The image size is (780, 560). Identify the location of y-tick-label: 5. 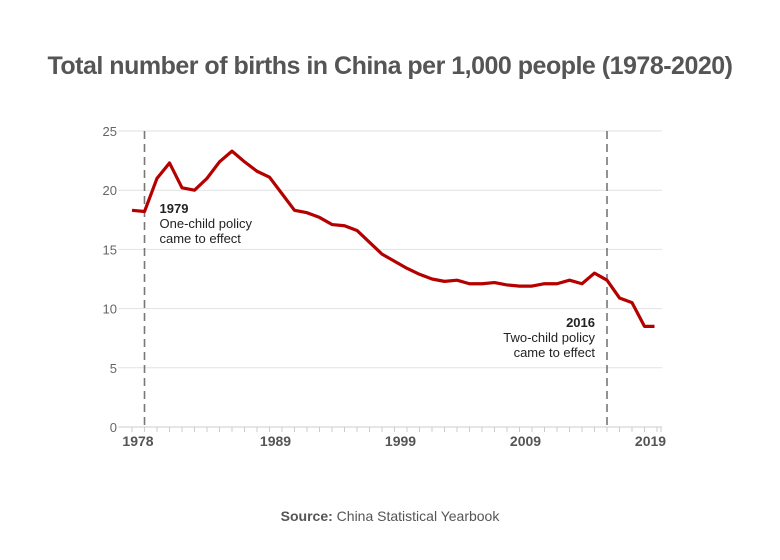
(113, 368).